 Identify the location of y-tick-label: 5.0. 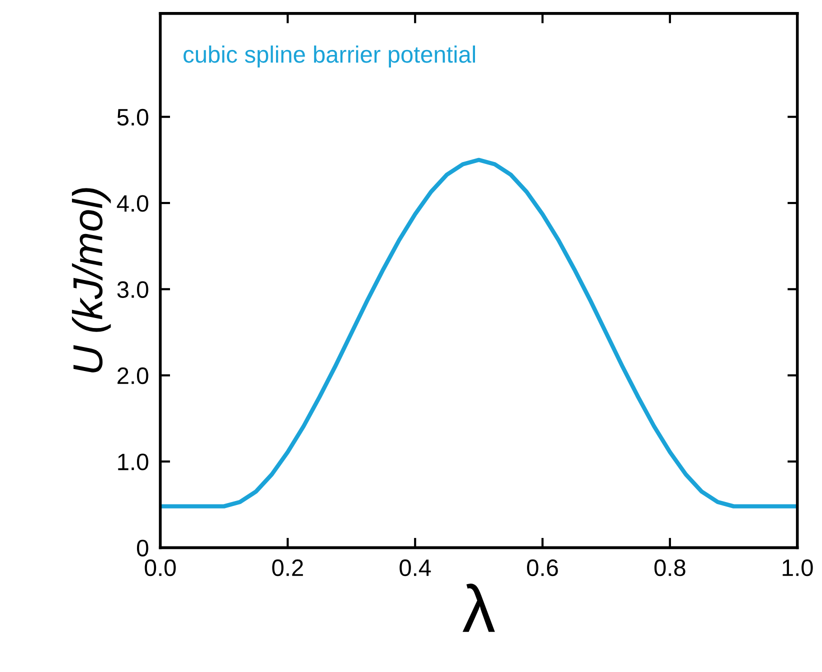
(132, 117).